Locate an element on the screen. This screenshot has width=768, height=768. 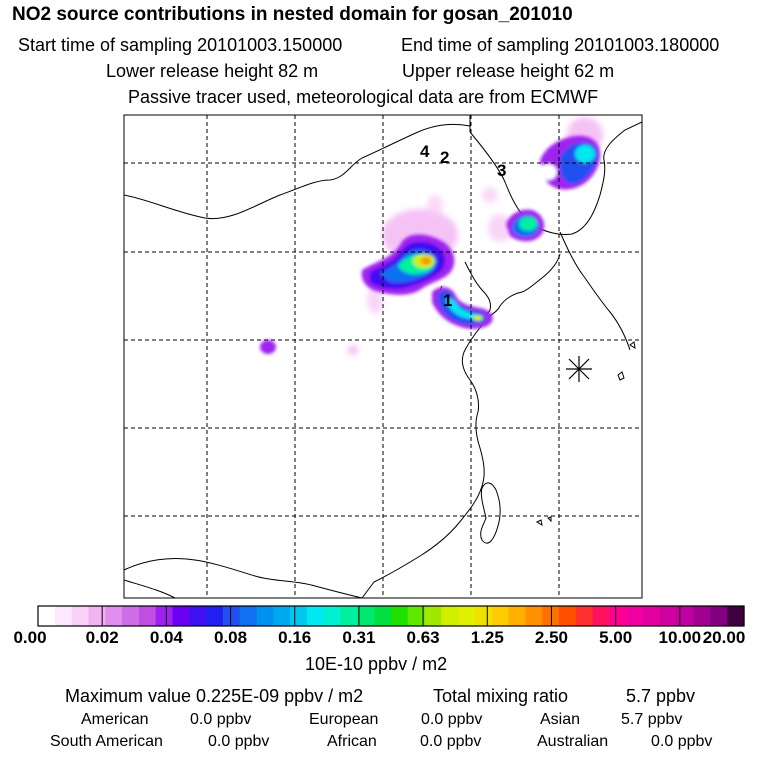
lower-release-height: Lower release height 82 m is located at coordinates (212, 71).